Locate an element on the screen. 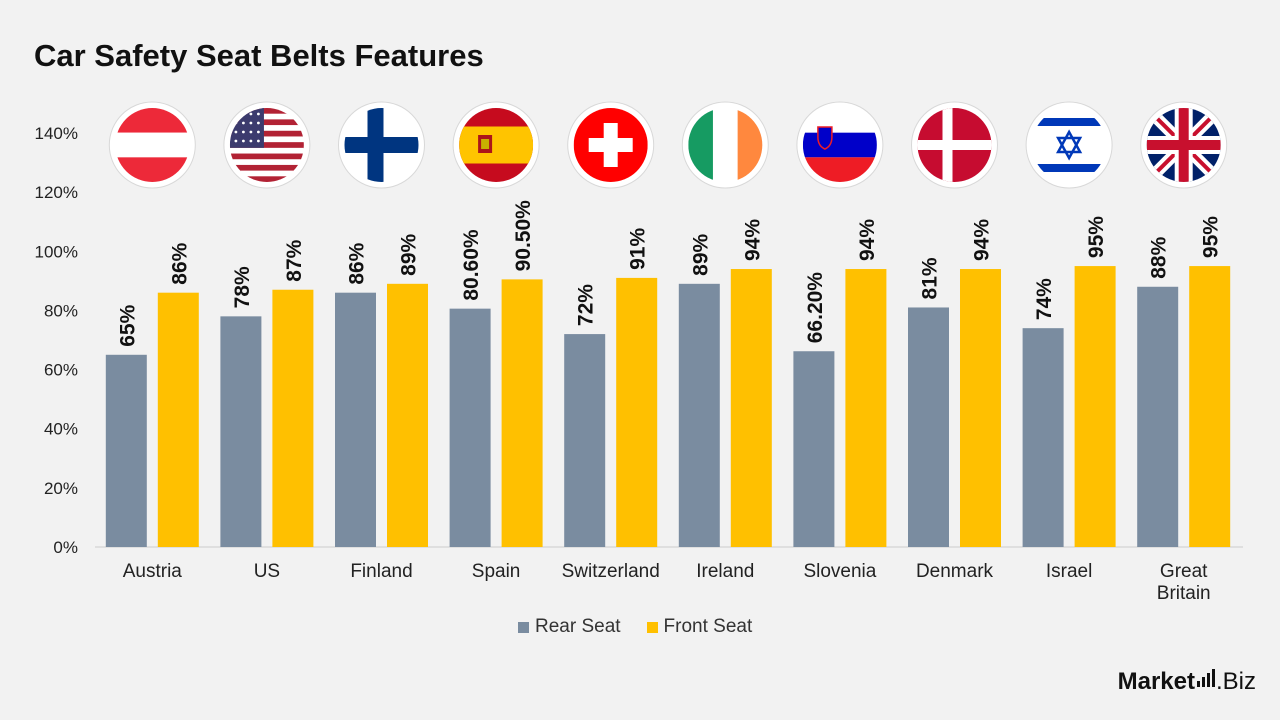 This screenshot has height=720, width=1280. category-label: Spain is located at coordinates (496, 571).